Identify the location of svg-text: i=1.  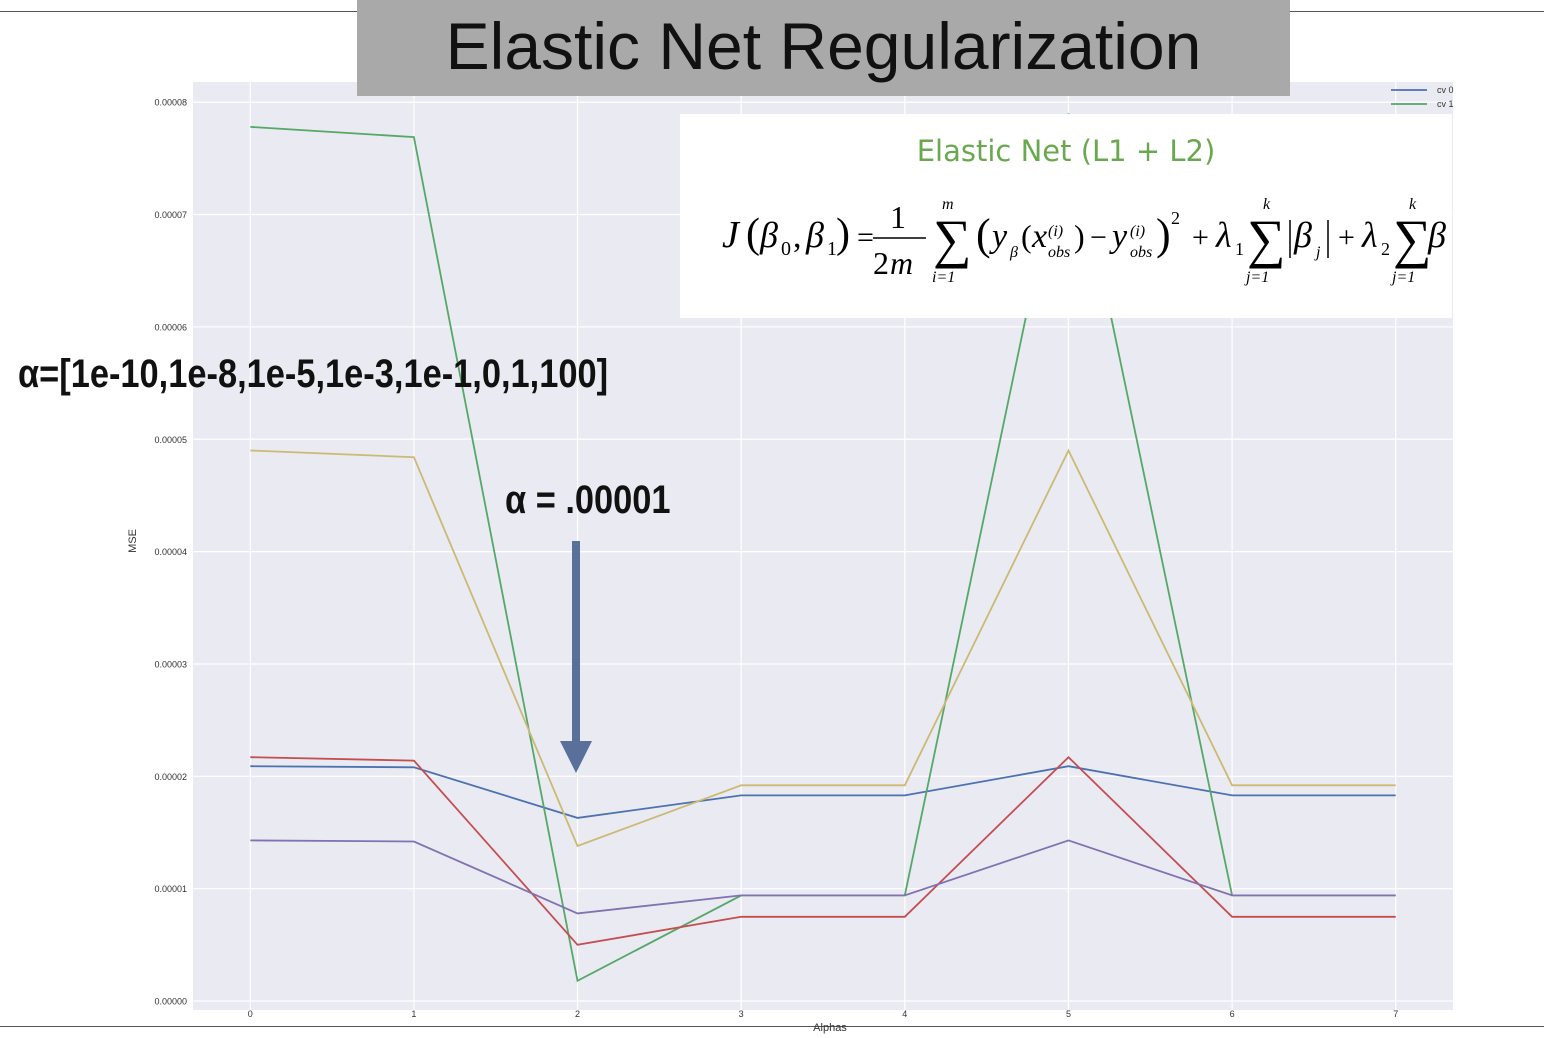
(943, 277).